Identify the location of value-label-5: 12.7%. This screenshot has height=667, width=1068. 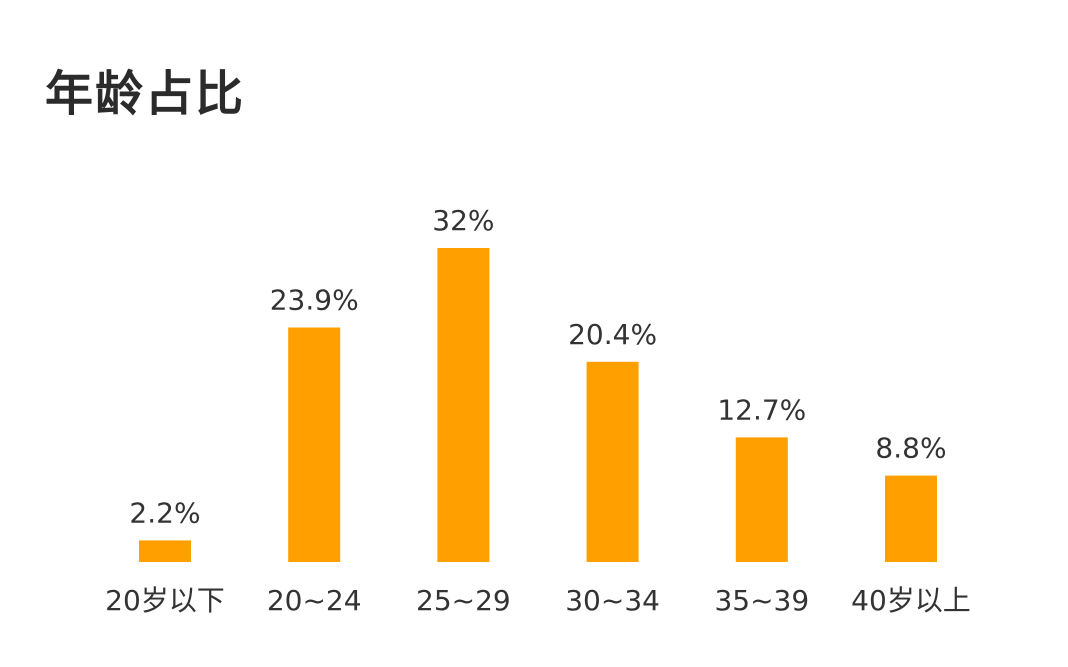
(761, 409).